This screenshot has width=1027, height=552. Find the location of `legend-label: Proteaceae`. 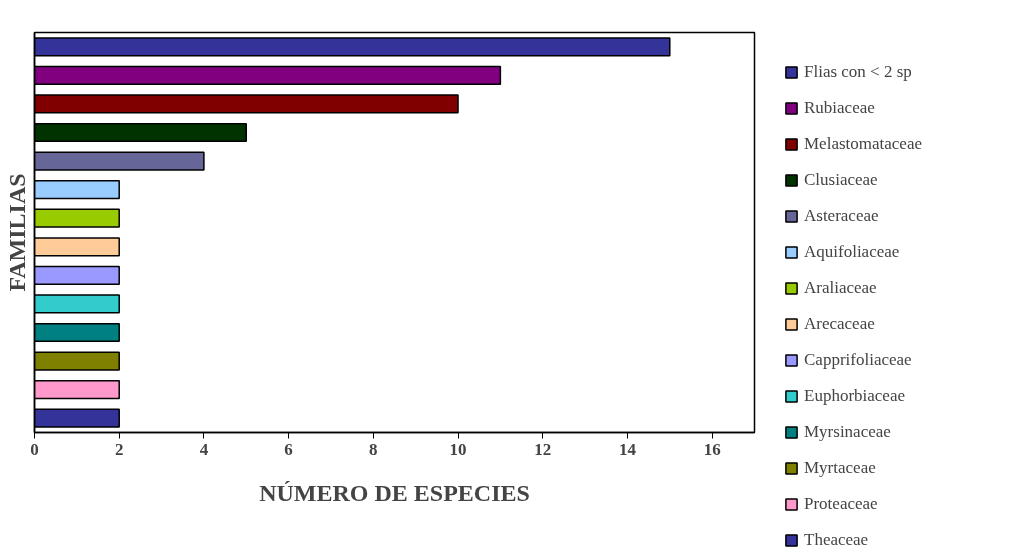

legend-label: Proteaceae is located at coordinates (841, 504).